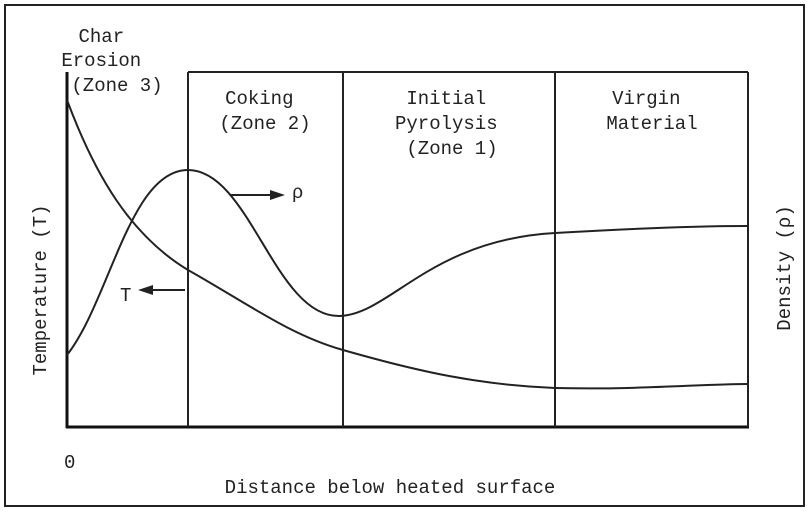 This screenshot has height=512, width=809. I want to click on density-arrow, so click(257, 195).